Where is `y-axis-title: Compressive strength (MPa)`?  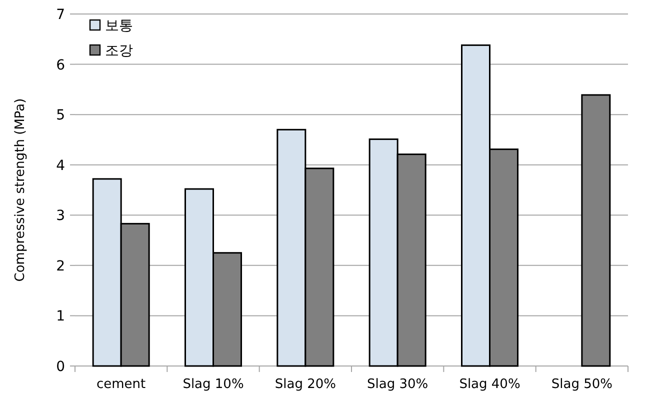 y-axis-title: Compressive strength (MPa) is located at coordinates (20, 190).